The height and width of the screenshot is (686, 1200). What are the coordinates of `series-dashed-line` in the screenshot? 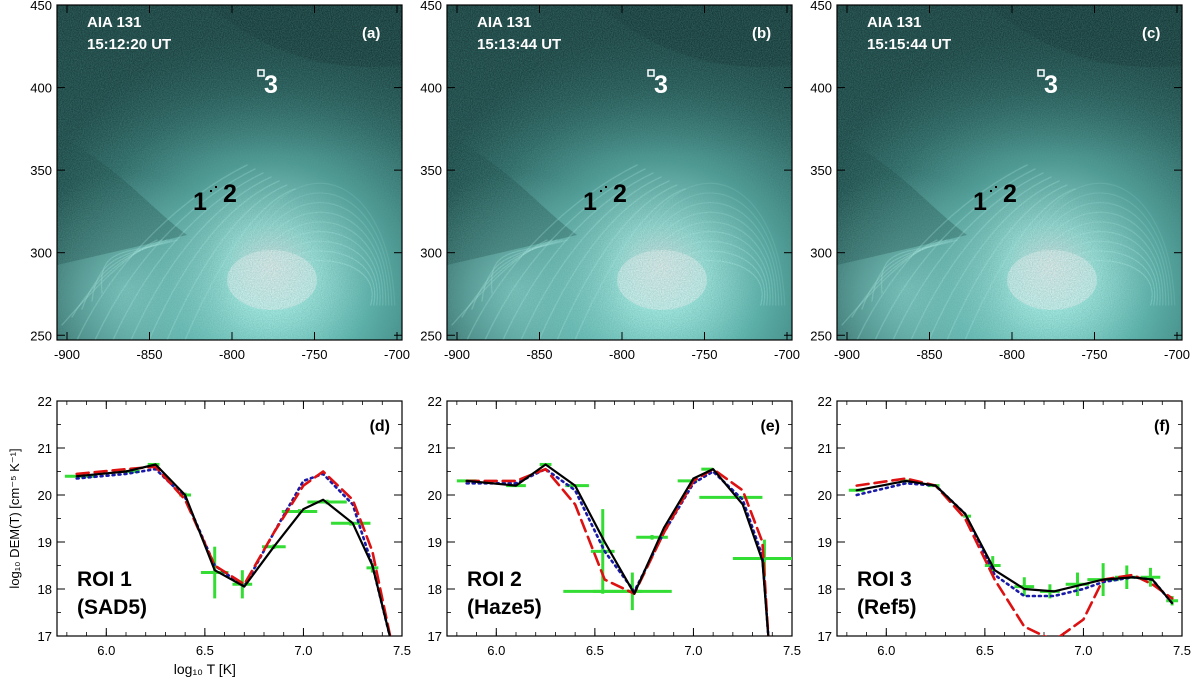 It's located at (233, 550).